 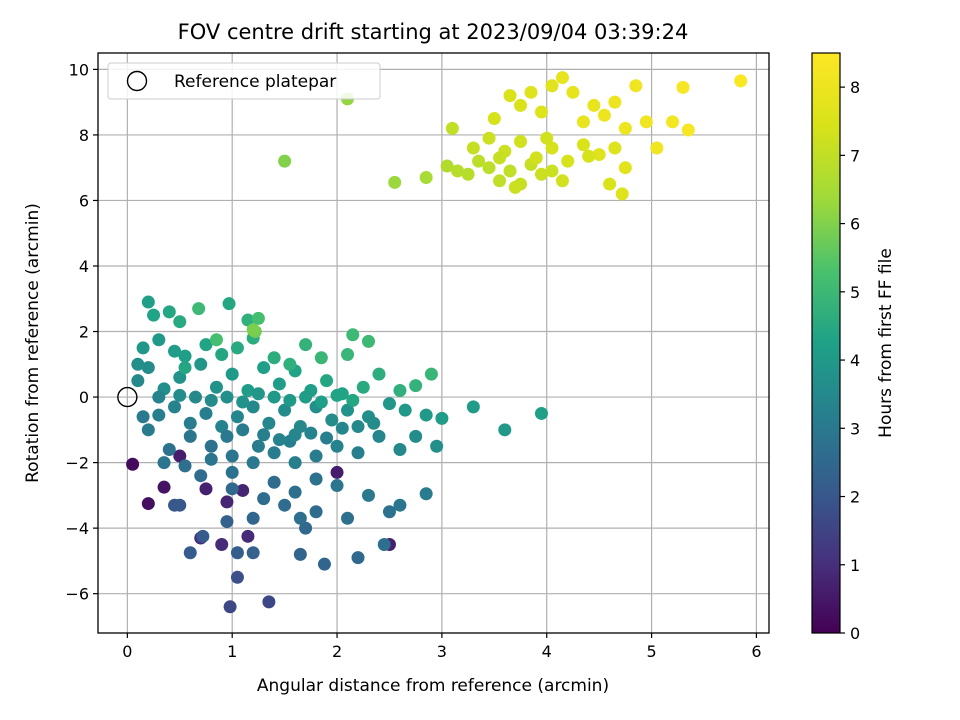 I want to click on colorbar-tick-label: 8, so click(x=855, y=87).